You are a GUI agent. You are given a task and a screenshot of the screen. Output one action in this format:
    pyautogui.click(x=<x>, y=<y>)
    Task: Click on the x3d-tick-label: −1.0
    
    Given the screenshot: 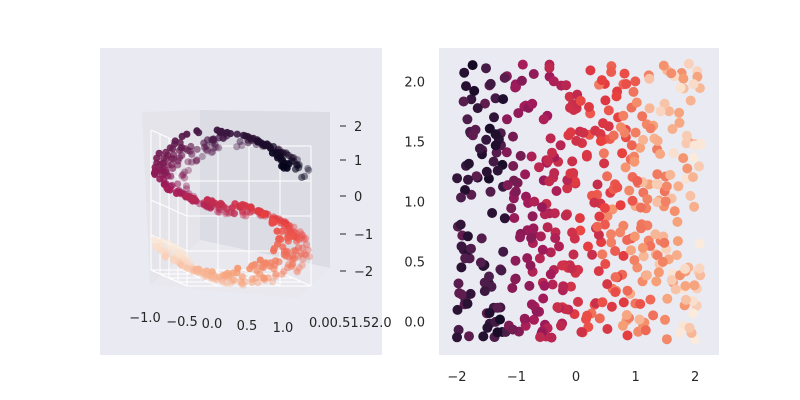 What is the action you would take?
    pyautogui.click(x=145, y=318)
    